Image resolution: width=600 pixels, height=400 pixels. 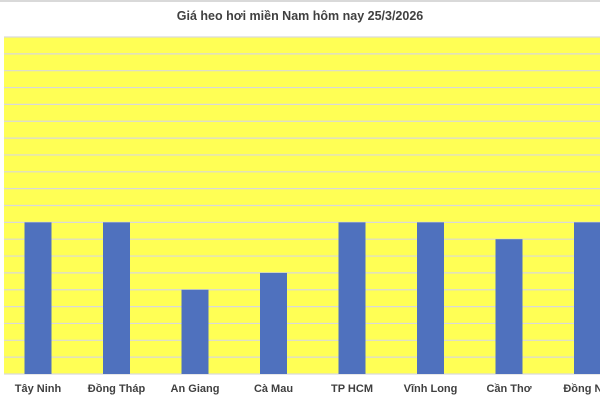 What do you see at coordinates (273, 389) in the screenshot?
I see `x-tick-label: Cà Mau` at bounding box center [273, 389].